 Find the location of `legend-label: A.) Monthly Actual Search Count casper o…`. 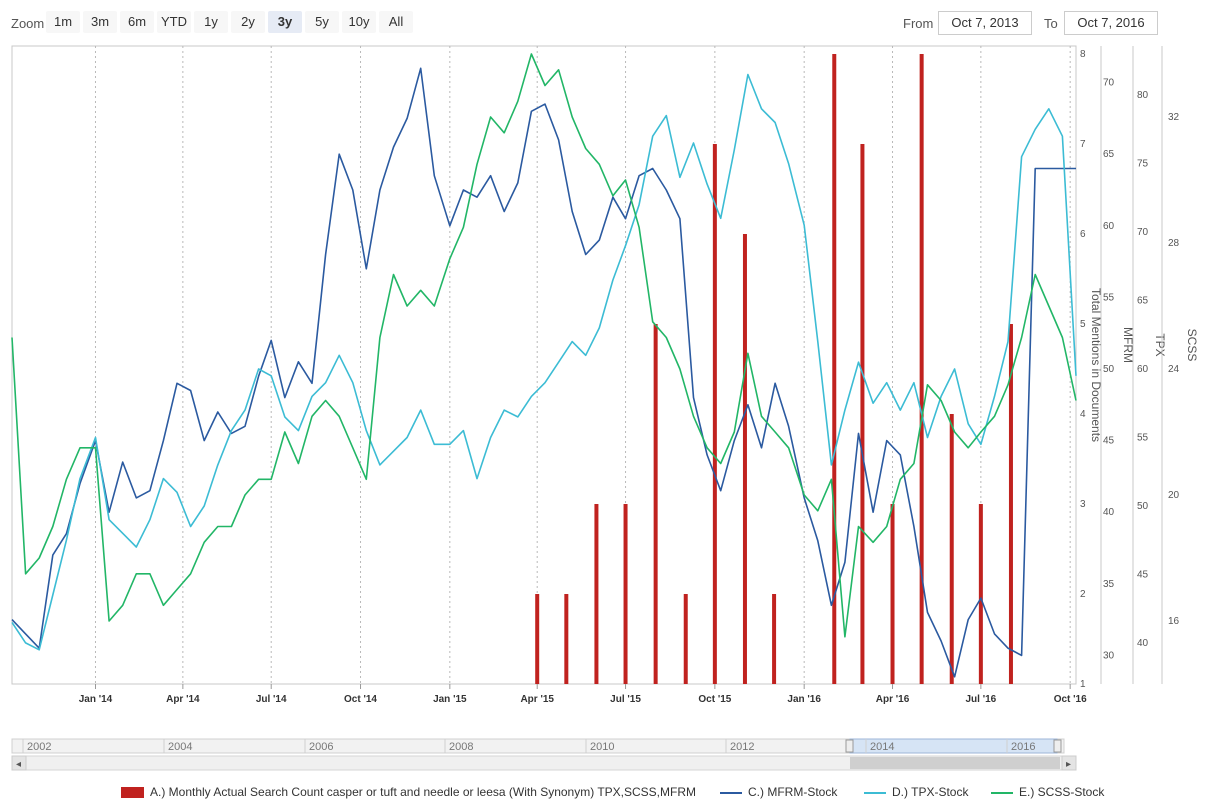

legend-label: A.) Monthly Actual Search Count casper o… is located at coordinates (423, 792).